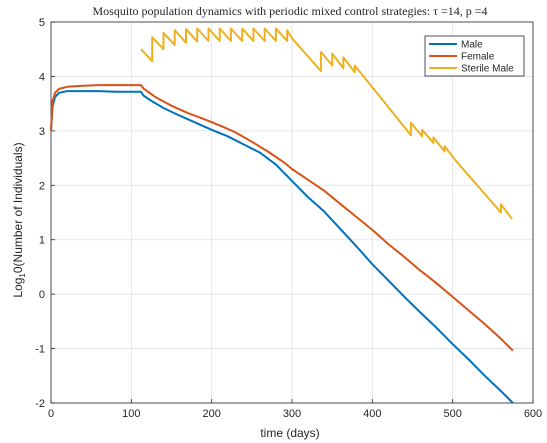  I want to click on x-tick-label: 600, so click(533, 414).